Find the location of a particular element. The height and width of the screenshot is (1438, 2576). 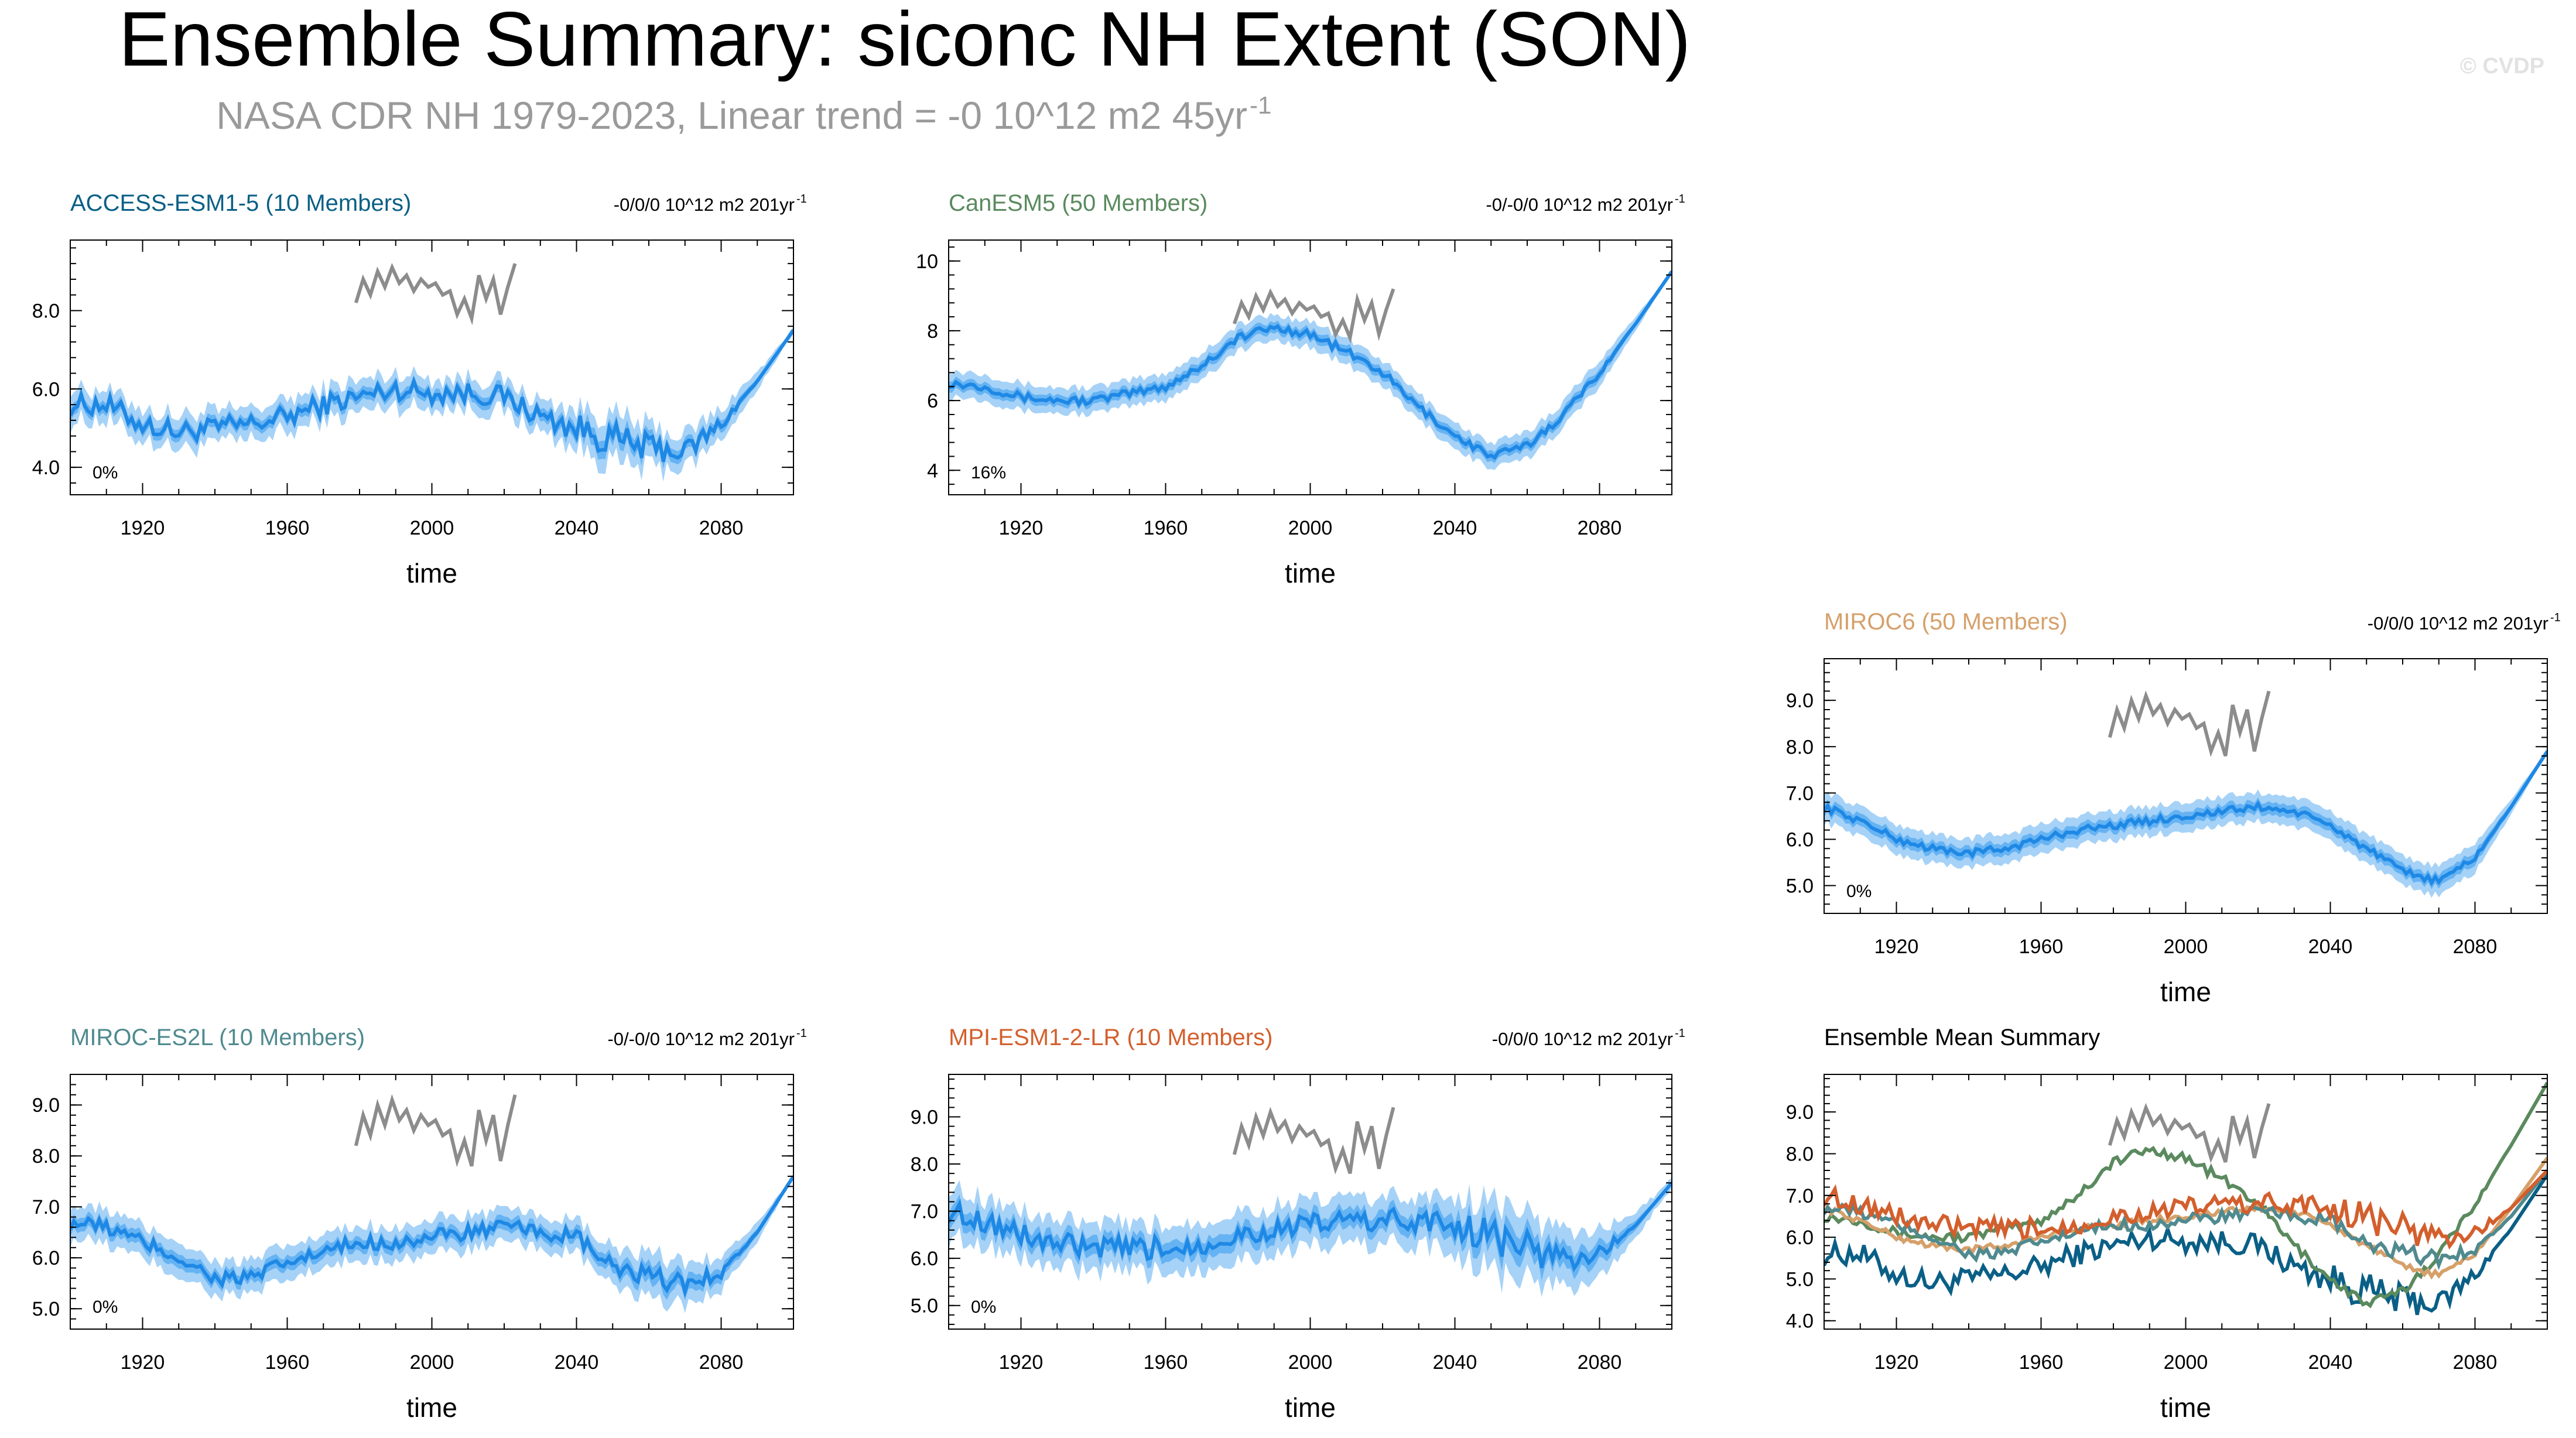

panel-title: MIROC6 (50 Members) is located at coordinates (1946, 622).